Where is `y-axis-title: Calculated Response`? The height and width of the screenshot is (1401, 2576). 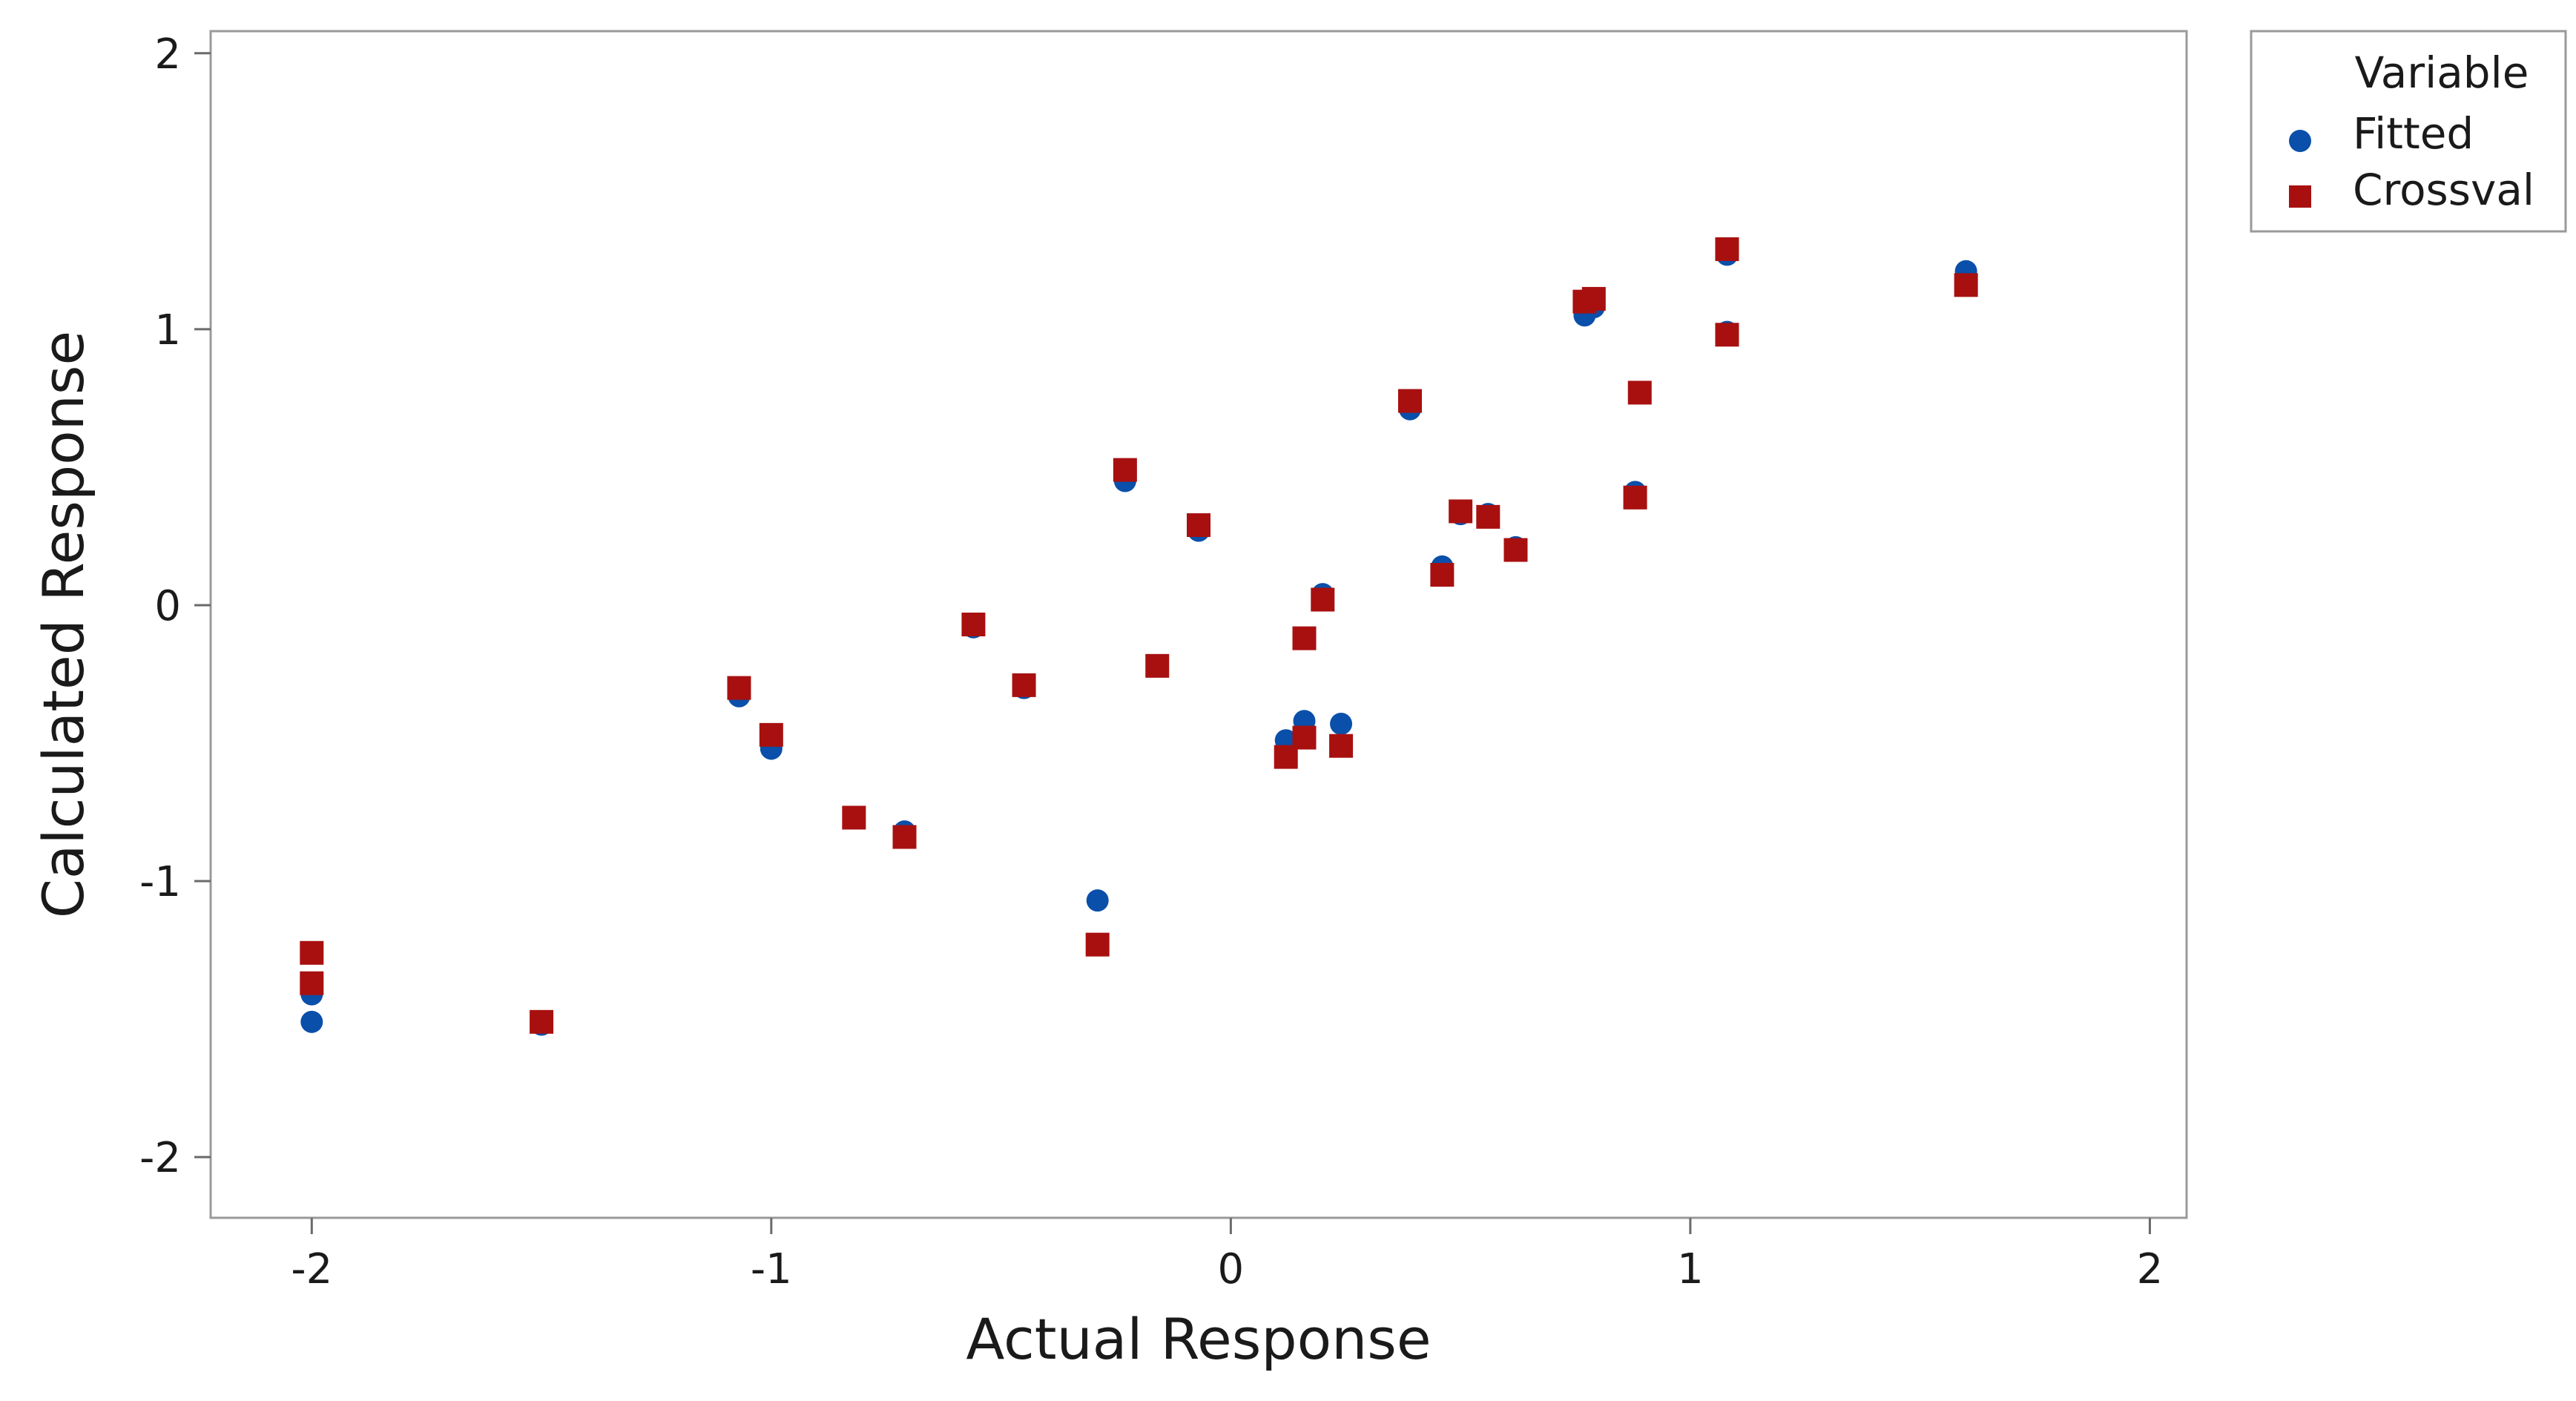 y-axis-title: Calculated Response is located at coordinates (63, 625).